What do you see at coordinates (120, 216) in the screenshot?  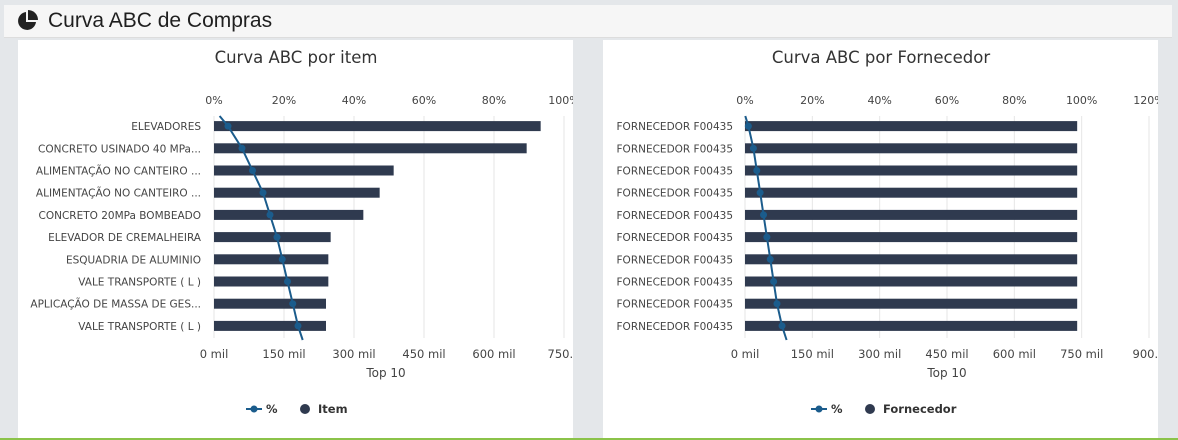 I see `category-label: CONCRETO 20MPa BOMBEADO` at bounding box center [120, 216].